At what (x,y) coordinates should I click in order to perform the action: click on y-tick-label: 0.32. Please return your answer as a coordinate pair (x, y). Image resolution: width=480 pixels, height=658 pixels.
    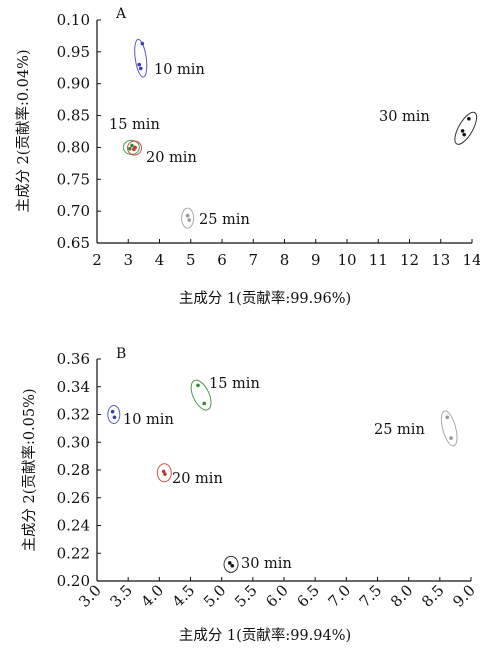
    Looking at the image, I should click on (73, 415).